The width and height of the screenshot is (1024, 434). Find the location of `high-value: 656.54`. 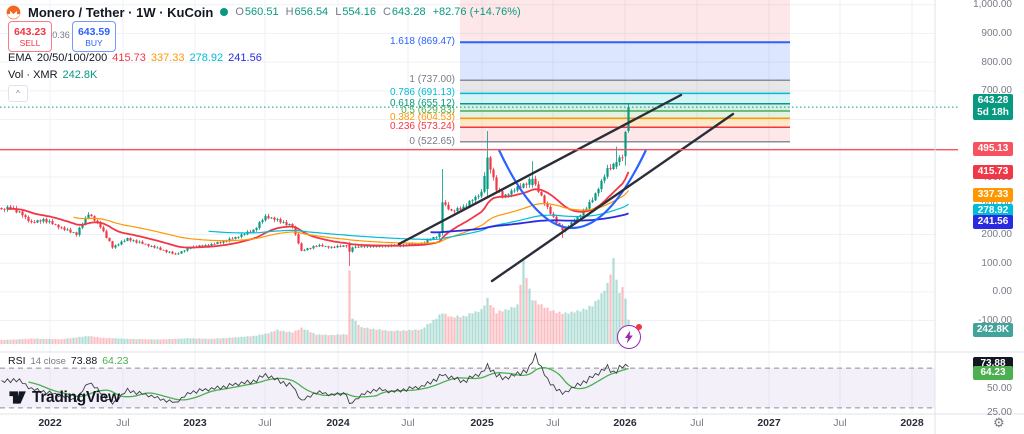

high-value: 656.54 is located at coordinates (311, 12).